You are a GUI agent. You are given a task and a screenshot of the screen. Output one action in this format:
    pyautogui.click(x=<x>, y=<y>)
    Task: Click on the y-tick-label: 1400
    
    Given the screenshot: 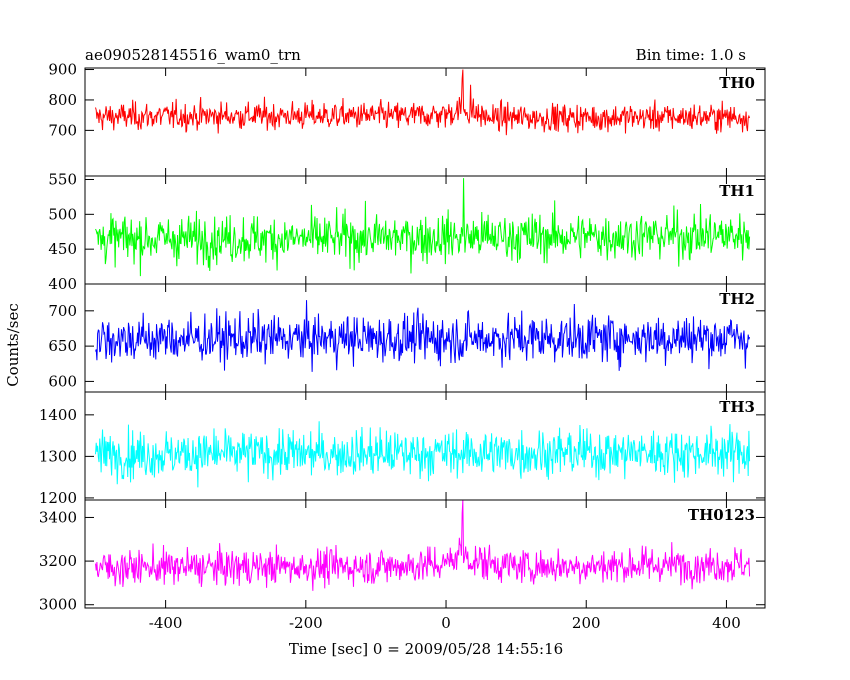 What is the action you would take?
    pyautogui.click(x=58, y=415)
    